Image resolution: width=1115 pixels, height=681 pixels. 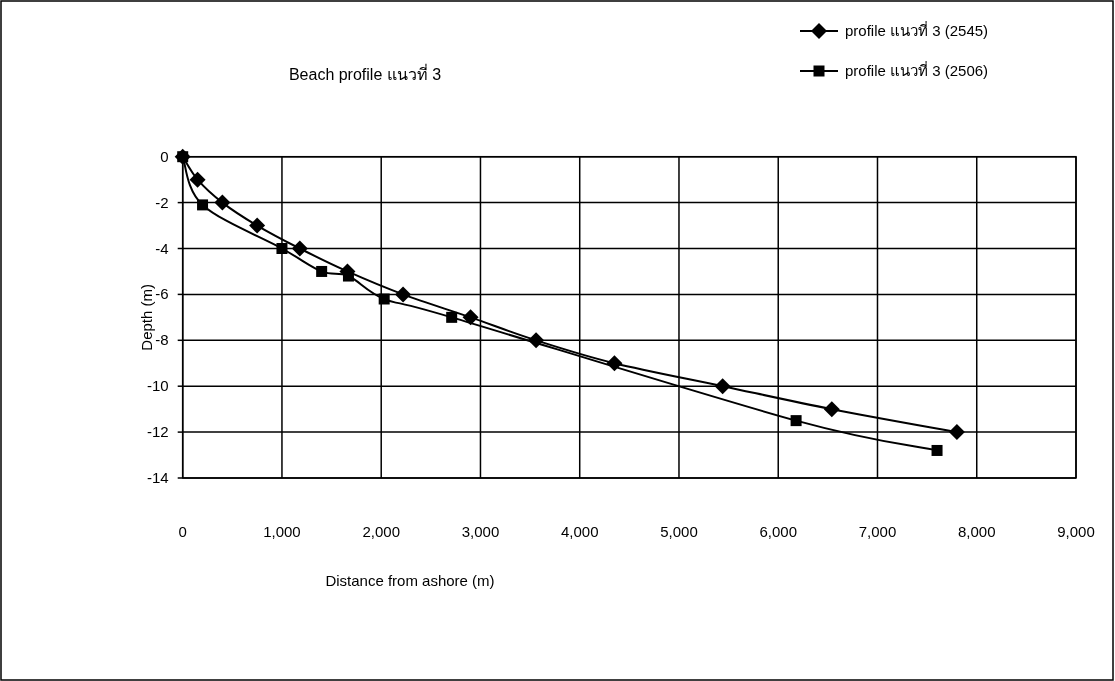 I want to click on x-axis-title: Distance from ashore (m), so click(x=410, y=580).